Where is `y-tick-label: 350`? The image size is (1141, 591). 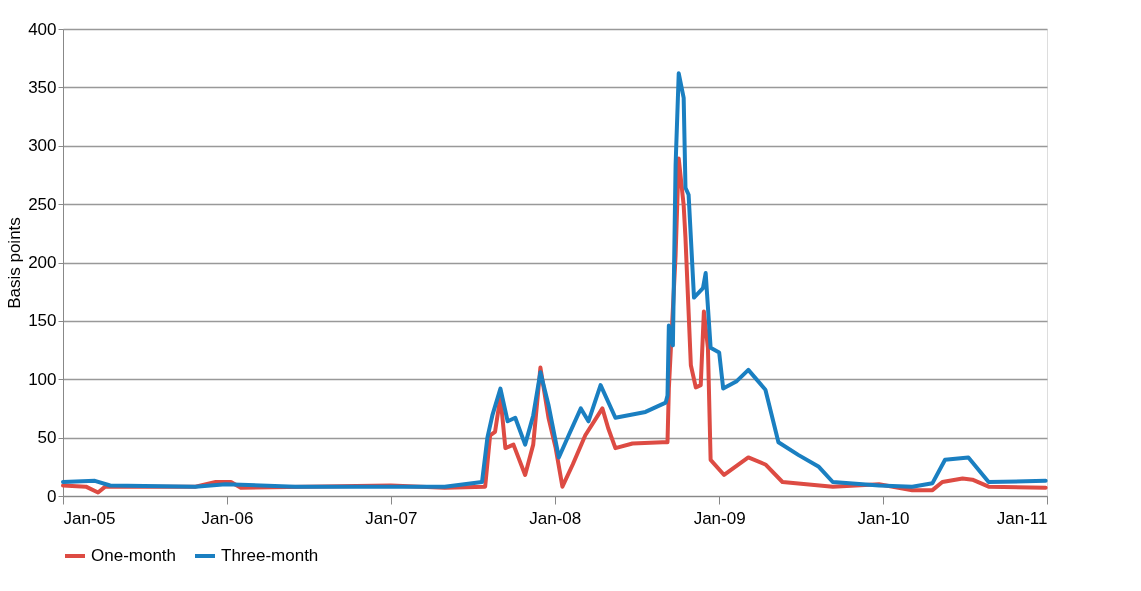
y-tick-label: 350 is located at coordinates (42, 87).